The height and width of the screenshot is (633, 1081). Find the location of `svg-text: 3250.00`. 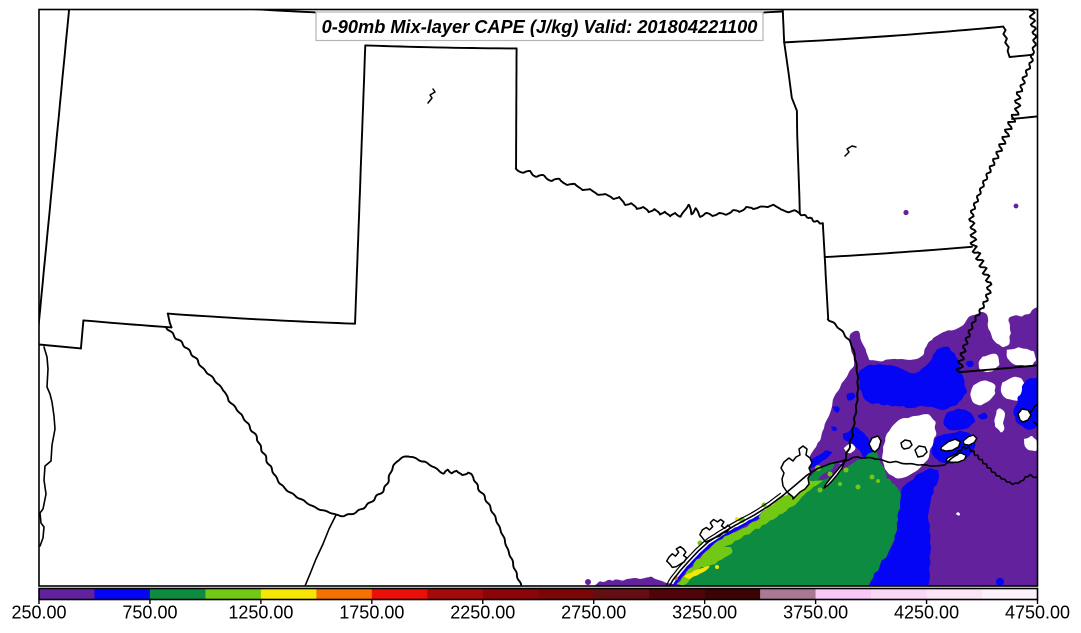

svg-text: 3250.00 is located at coordinates (704, 613).